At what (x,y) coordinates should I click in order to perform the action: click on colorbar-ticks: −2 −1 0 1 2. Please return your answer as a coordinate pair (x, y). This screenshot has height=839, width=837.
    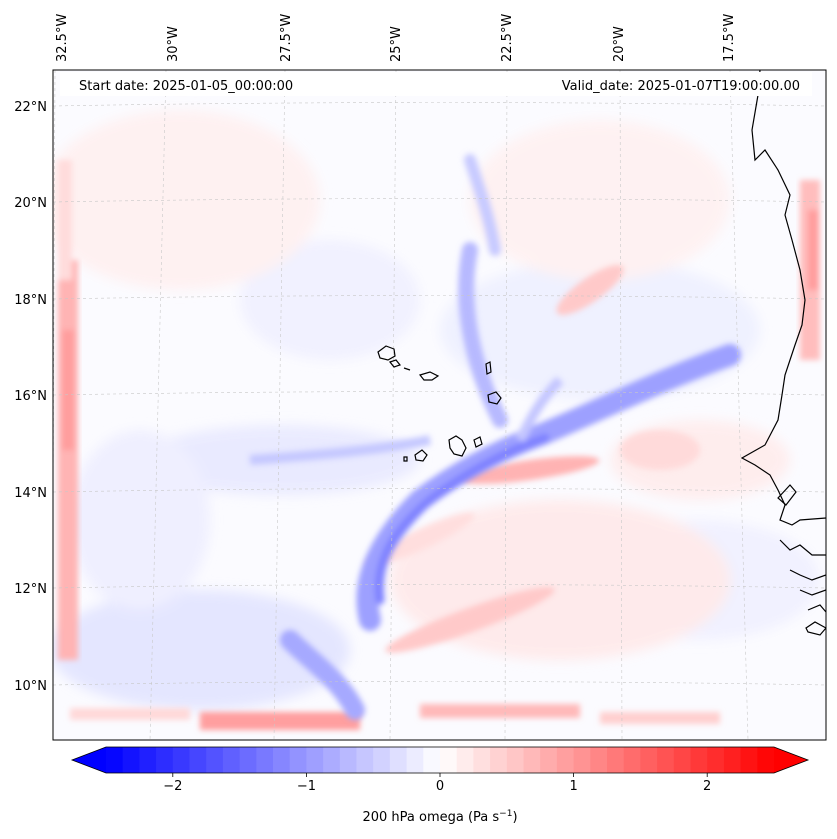
    Looking at the image, I should click on (437, 783).